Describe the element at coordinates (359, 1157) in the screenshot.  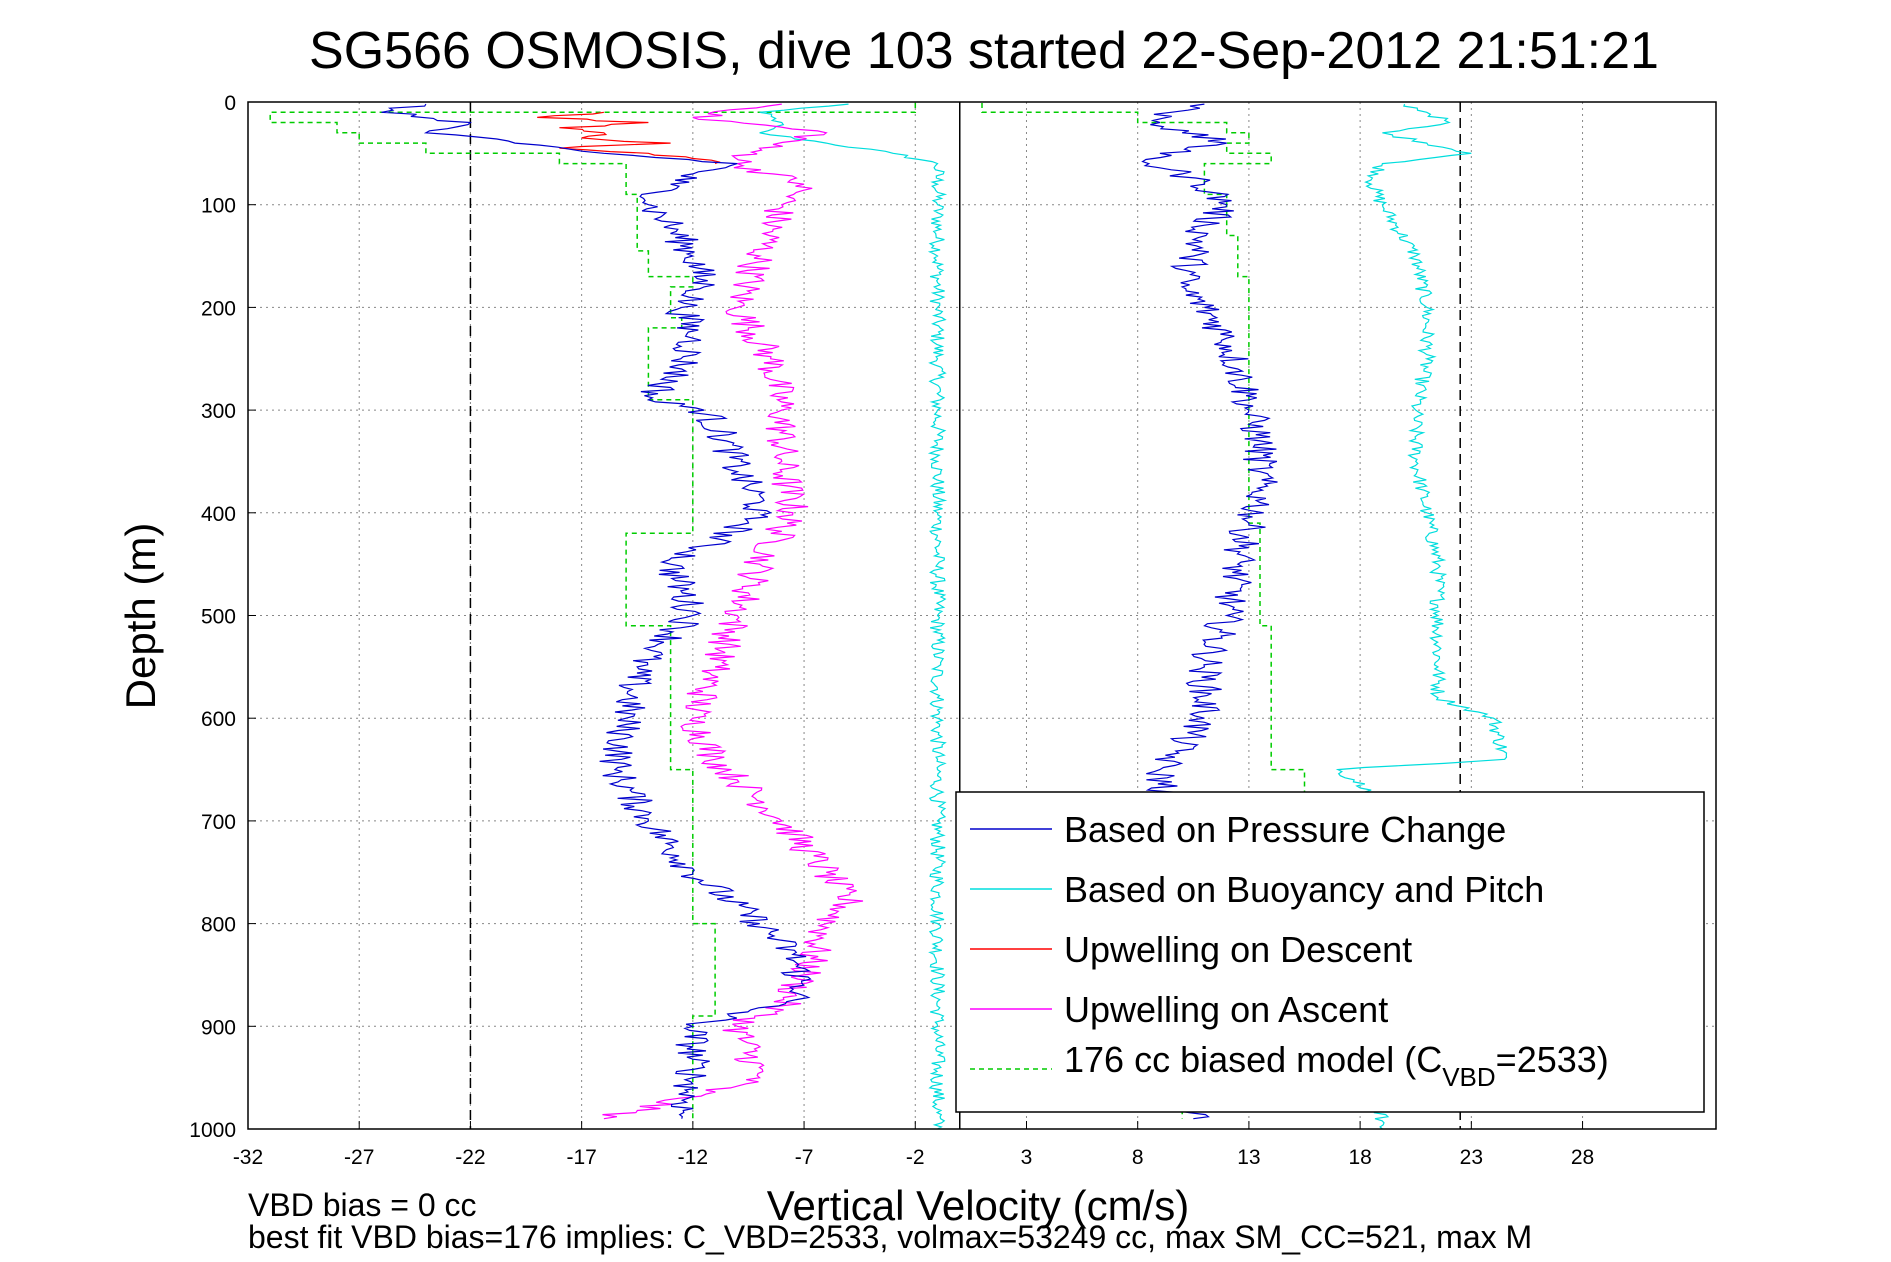
I see `x-tick-label: -27` at that location.